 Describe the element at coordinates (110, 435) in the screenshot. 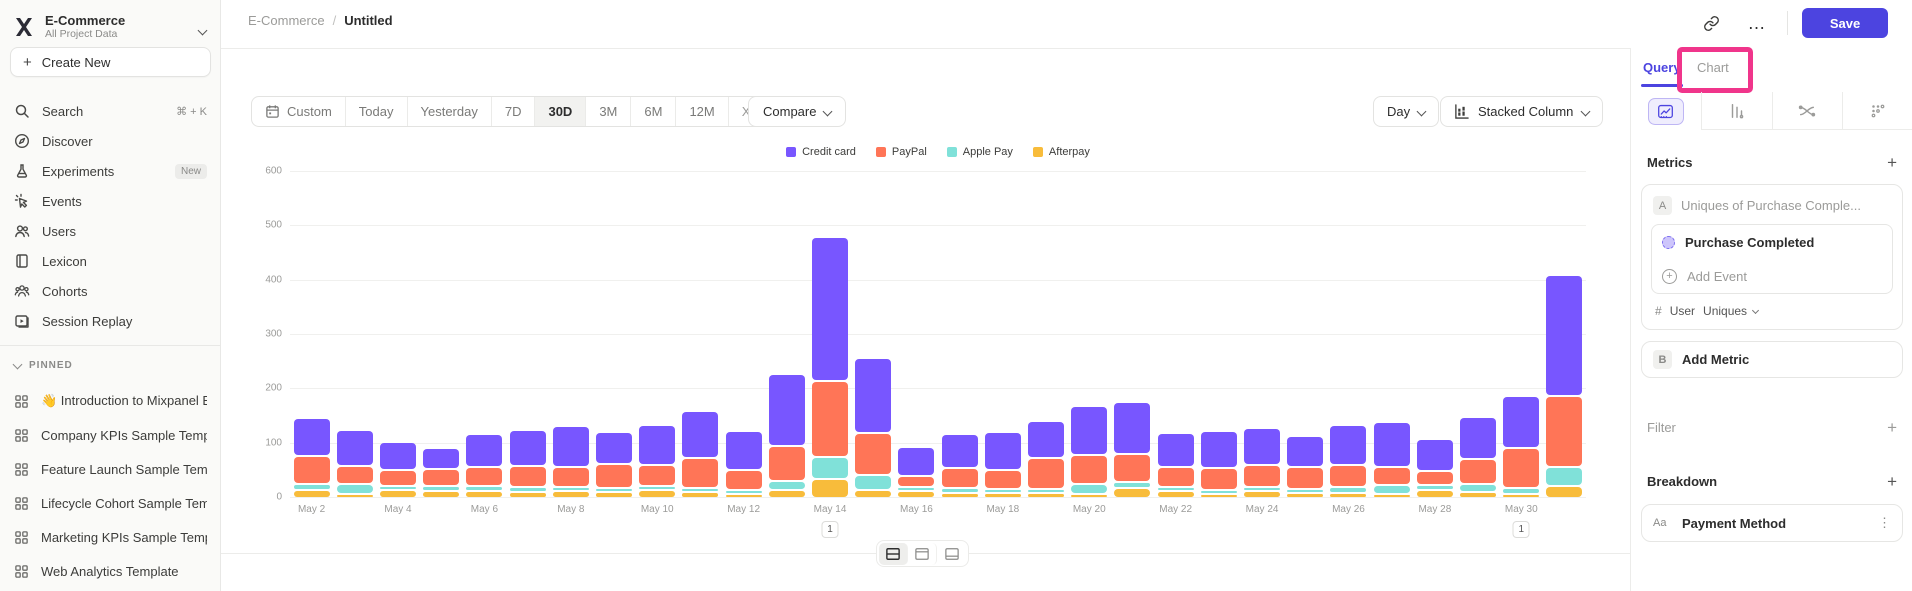

I see `pinned-board-item: Company KPIs Sample Templat` at that location.